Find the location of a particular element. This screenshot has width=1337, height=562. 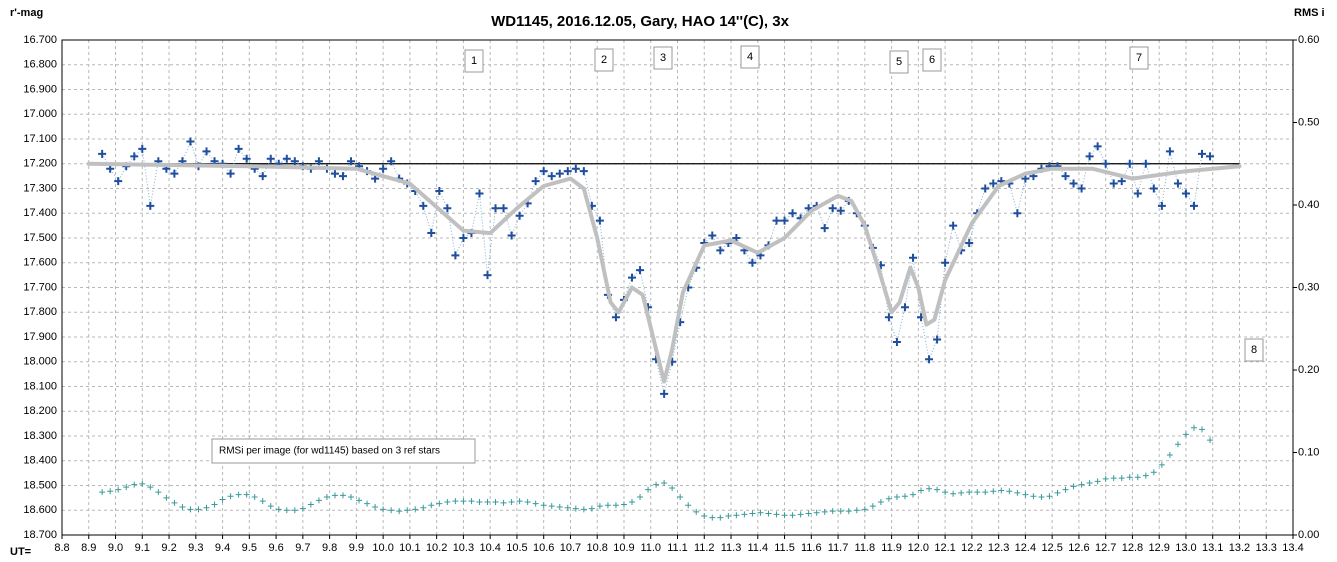

y2-tick-label: 0.50 is located at coordinates (1308, 122).